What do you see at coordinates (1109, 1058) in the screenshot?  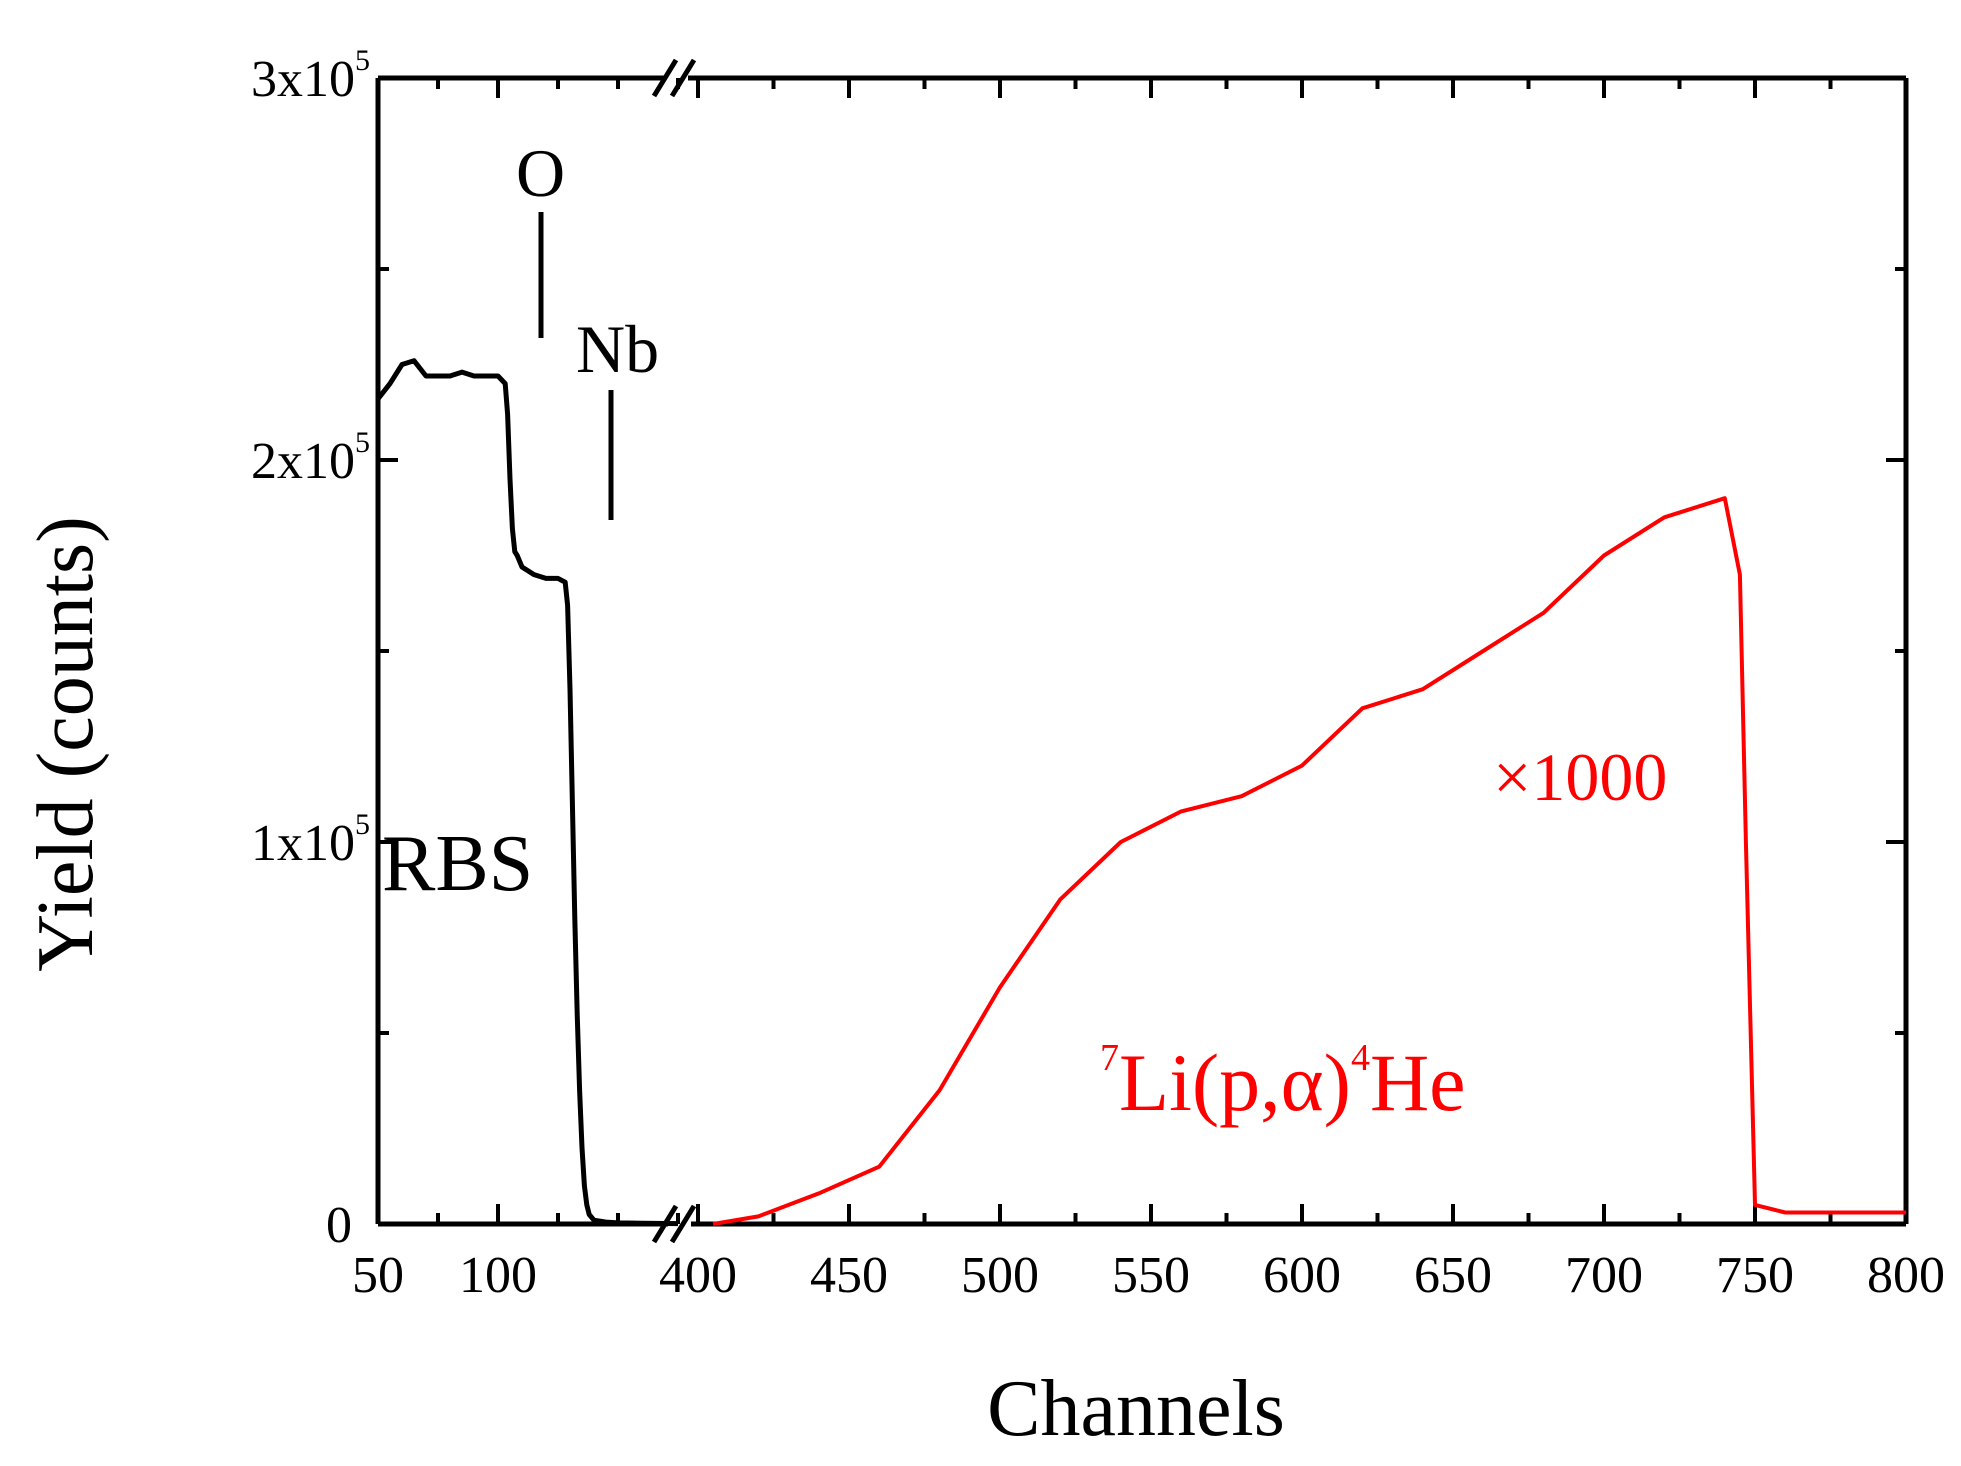 I see `reaction-superscript-7: 7` at bounding box center [1109, 1058].